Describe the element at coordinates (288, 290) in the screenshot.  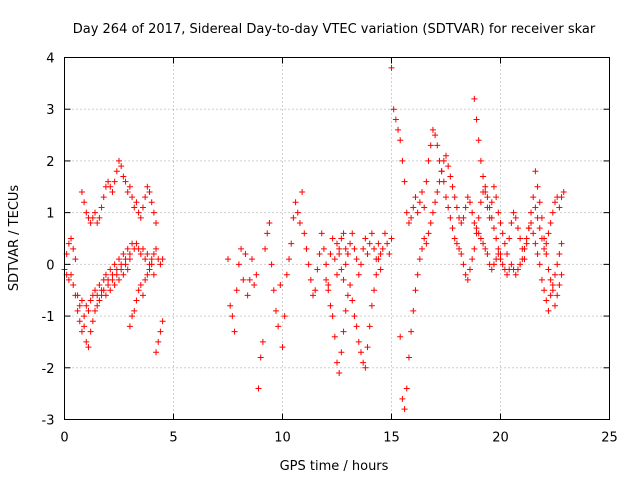
I see `series-track-e` at that location.